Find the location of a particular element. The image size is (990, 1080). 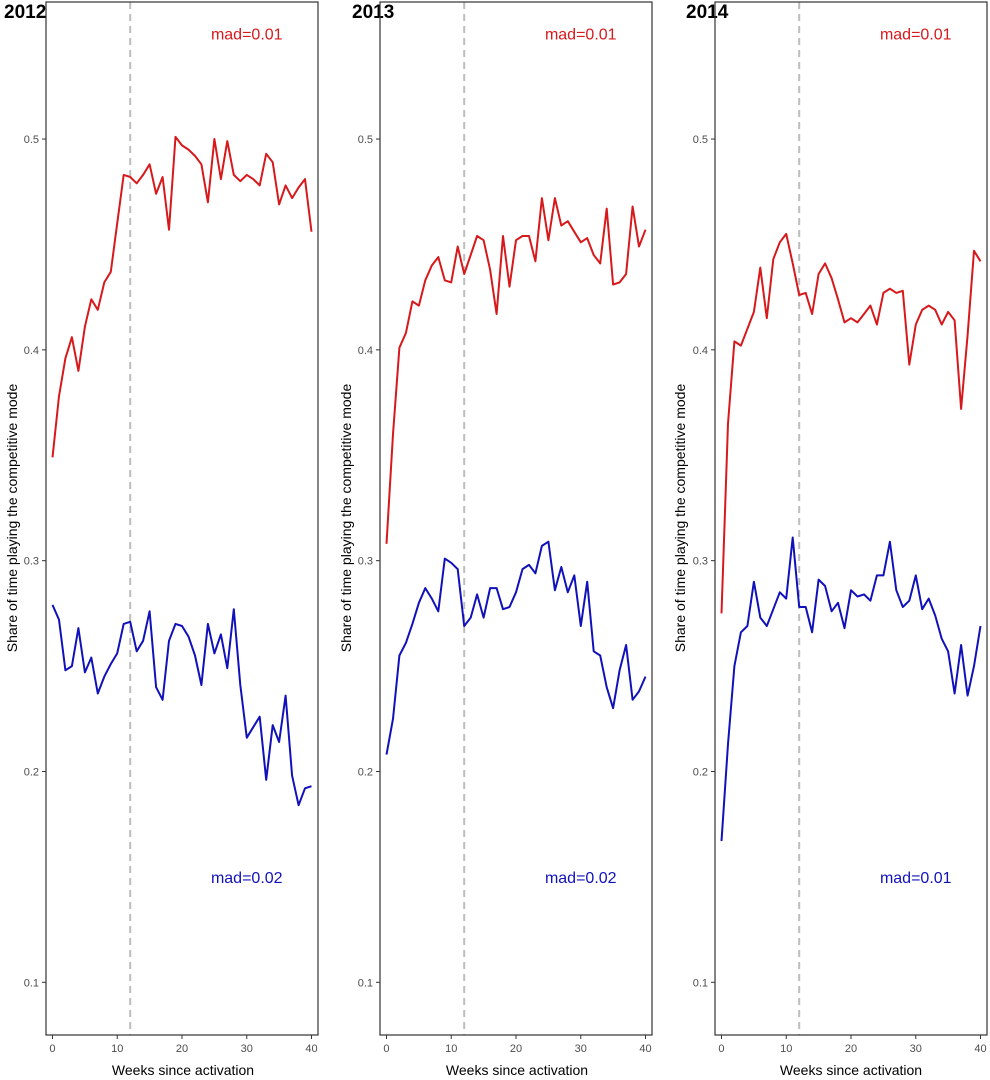

x-ticks-2013: 0 10 20 30 40 is located at coordinates (517, 1045).